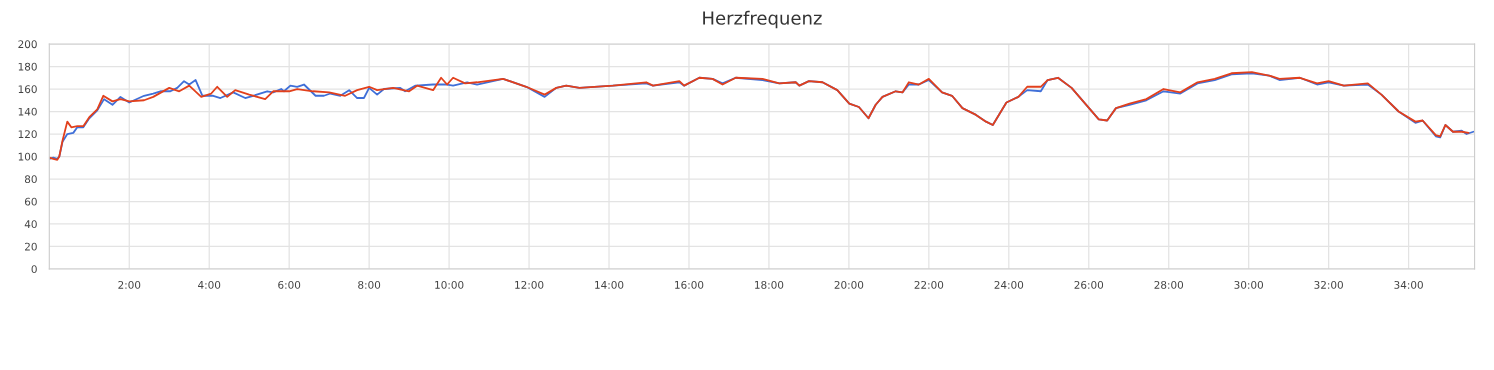 This screenshot has width=1494, height=370. Describe the element at coordinates (1009, 284) in the screenshot. I see `x-tick-label: 24:00` at that location.